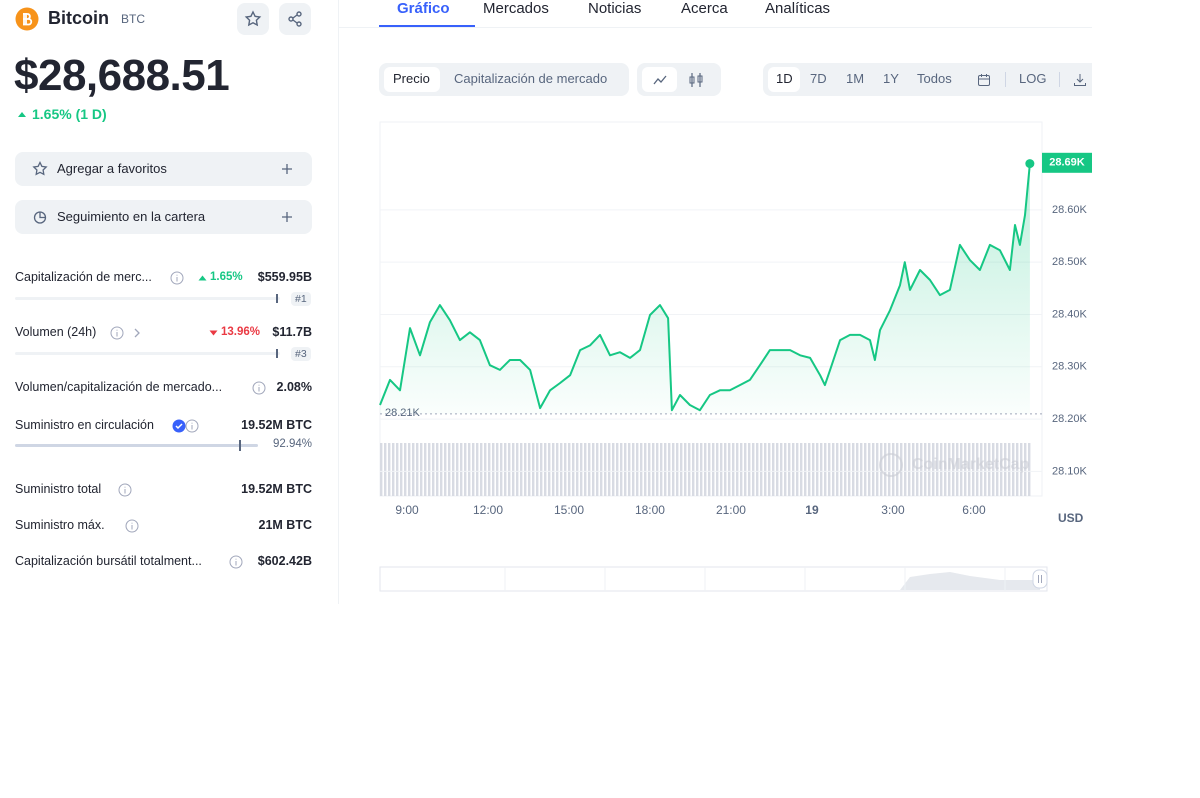 The height and width of the screenshot is (798, 1200). I want to click on mode-toggle: Precio Capitalización de mercado, so click(504, 79).